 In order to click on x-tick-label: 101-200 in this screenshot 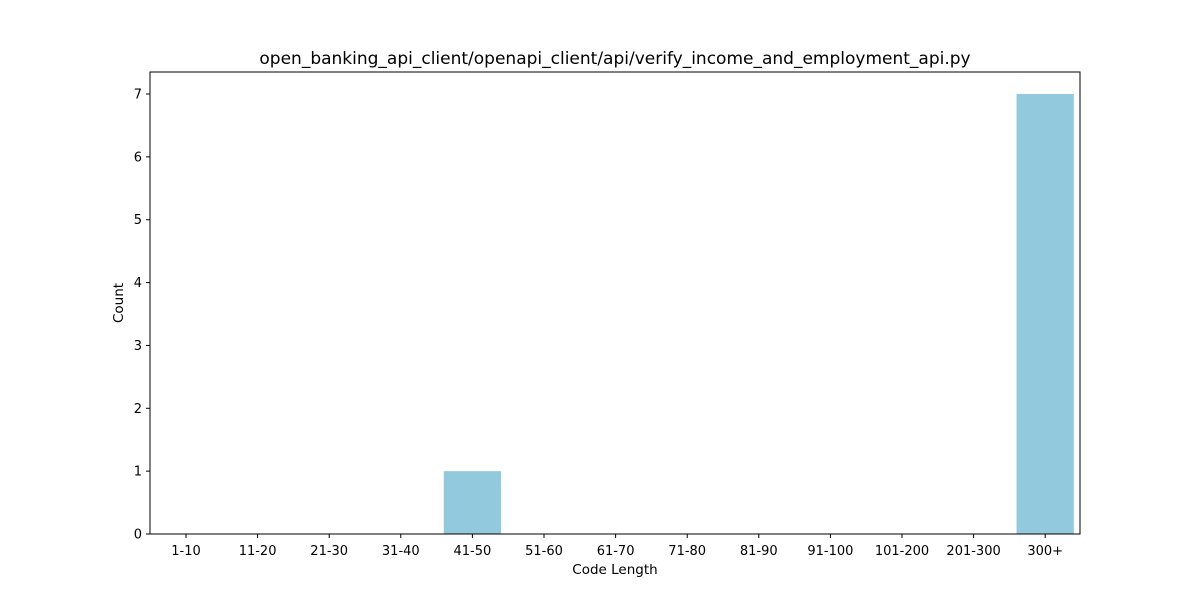, I will do `click(902, 551)`.